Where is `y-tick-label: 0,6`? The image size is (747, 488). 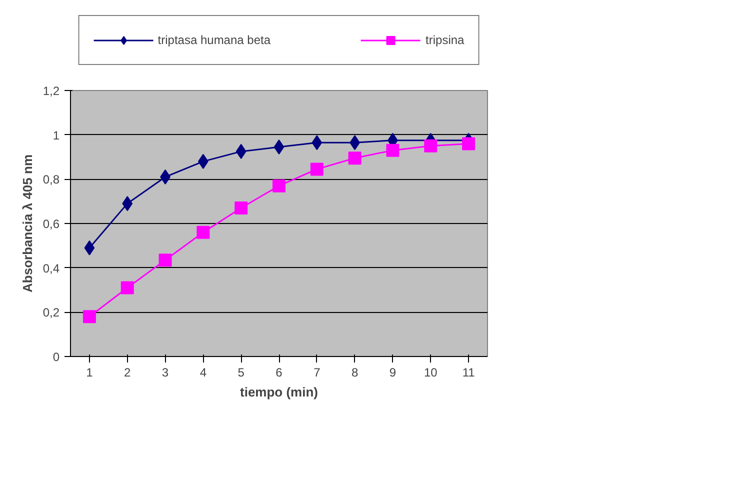 y-tick-label: 0,6 is located at coordinates (51, 224).